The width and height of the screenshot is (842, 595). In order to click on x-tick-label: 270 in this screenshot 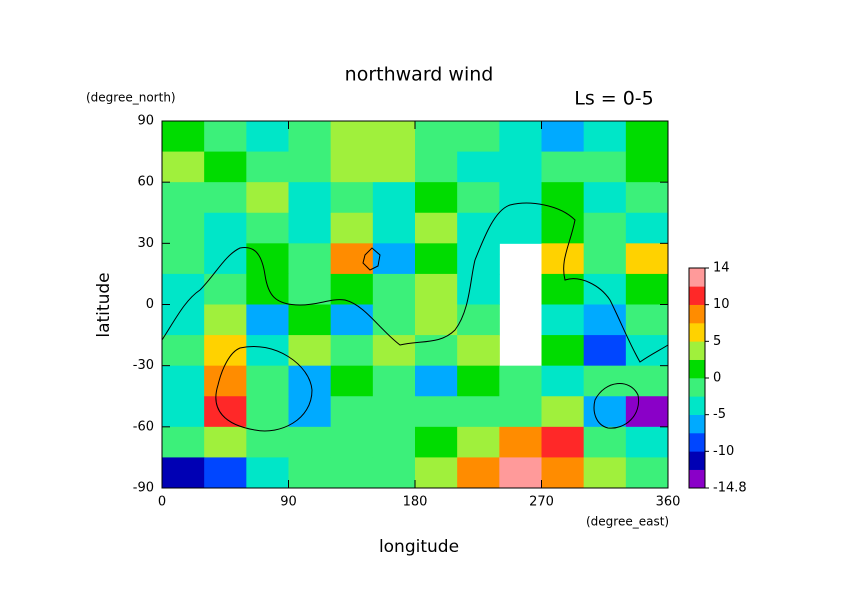, I will do `click(541, 502)`.